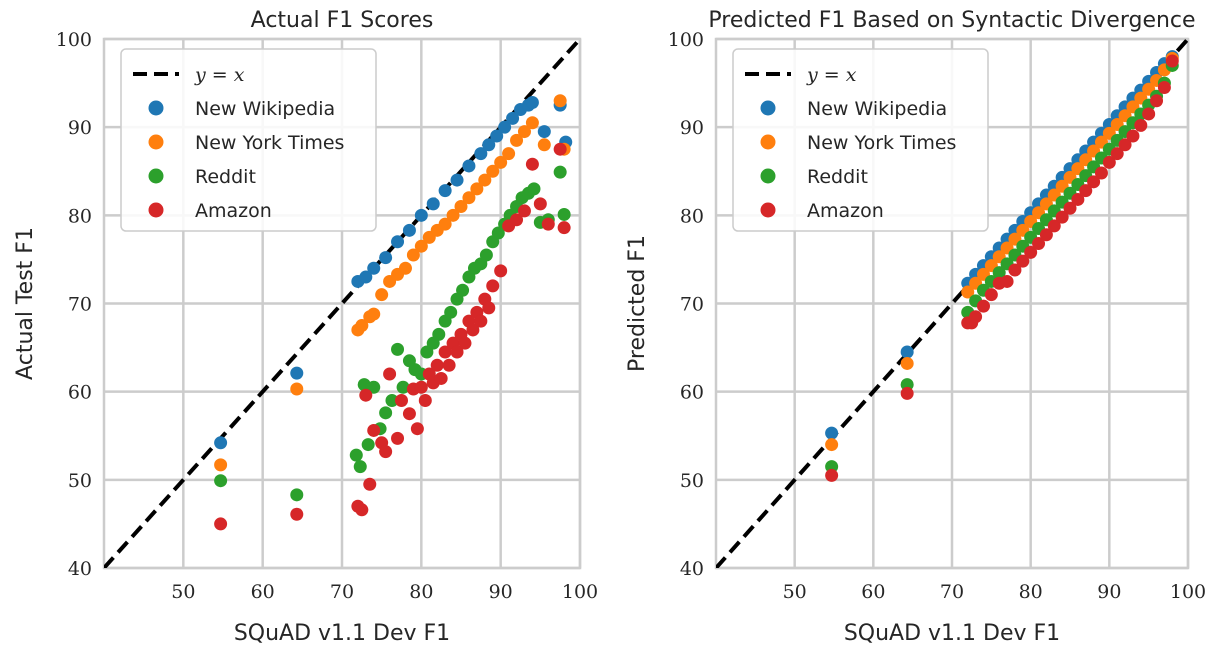 The height and width of the screenshot is (655, 1228). Describe the element at coordinates (342, 592) in the screenshot. I see `x-tick-label: 70` at that location.